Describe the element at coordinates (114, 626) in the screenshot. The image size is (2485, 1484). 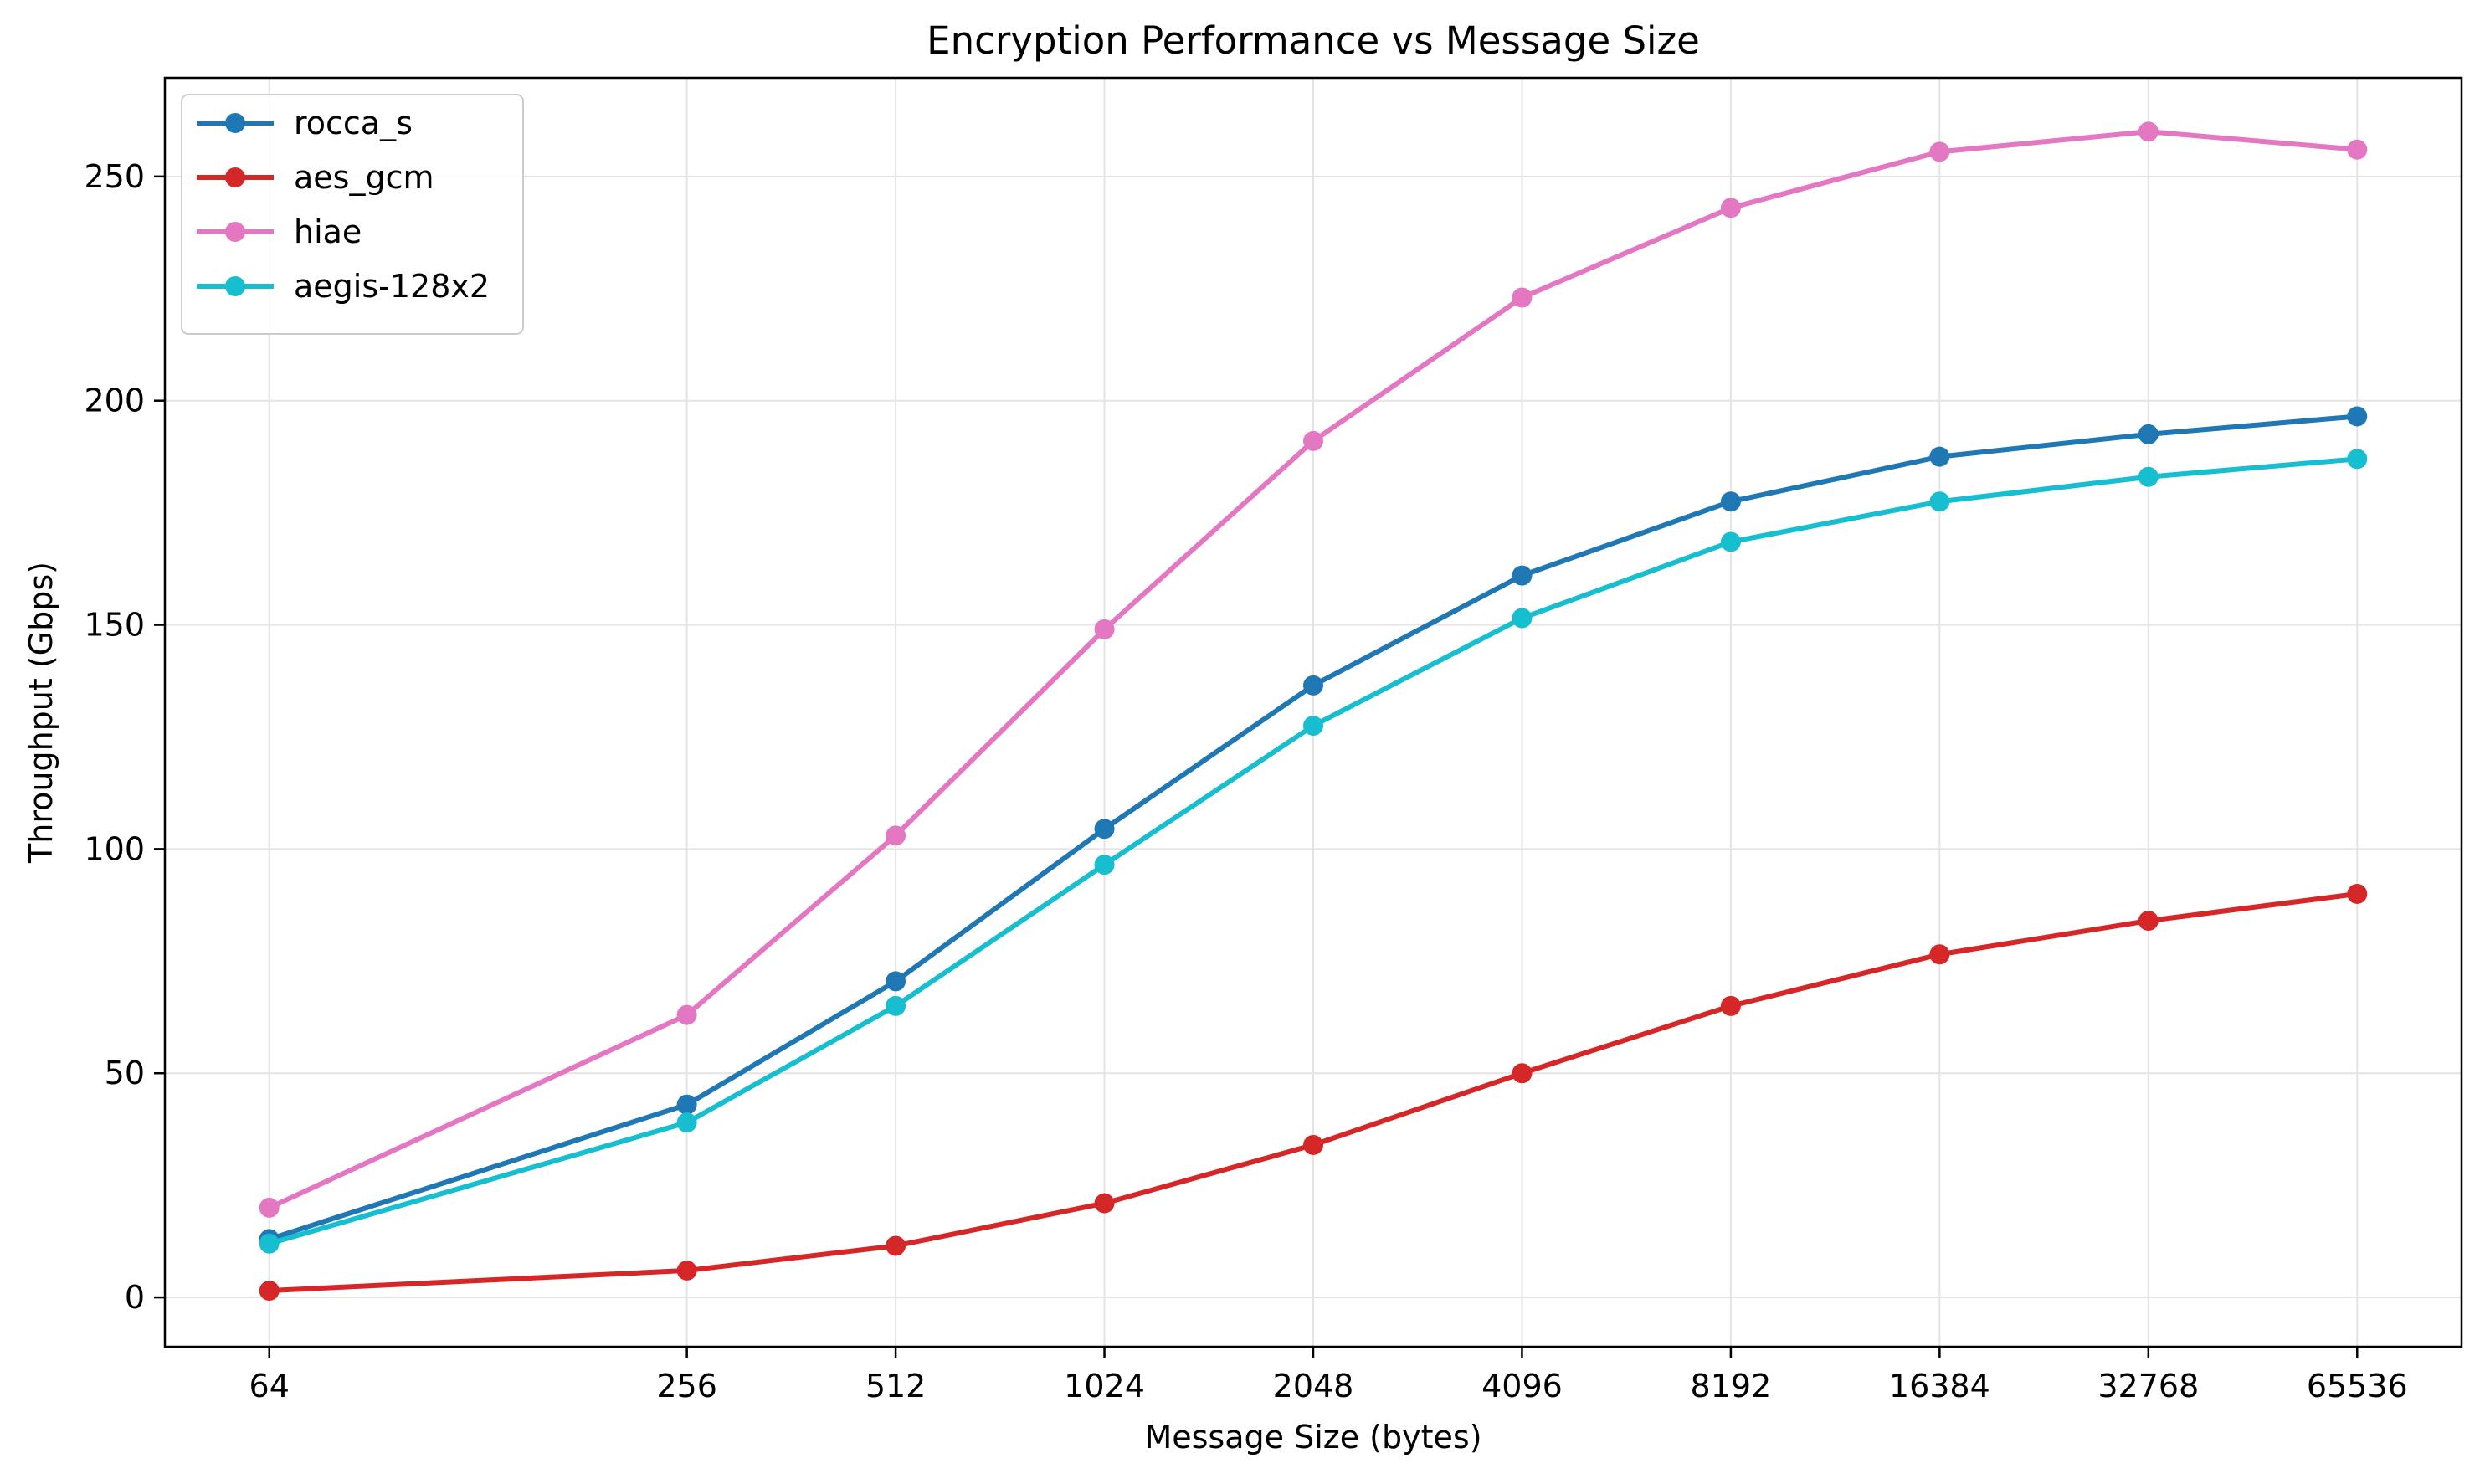
I see `y-tick-label: 150` at that location.